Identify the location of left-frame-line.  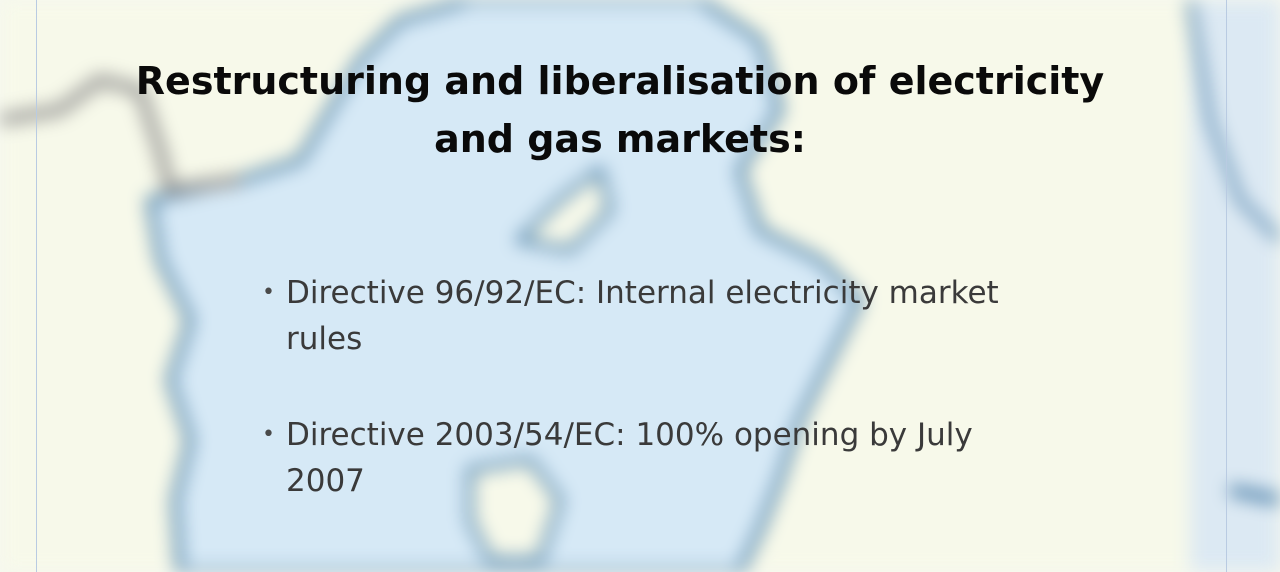
(36, 286).